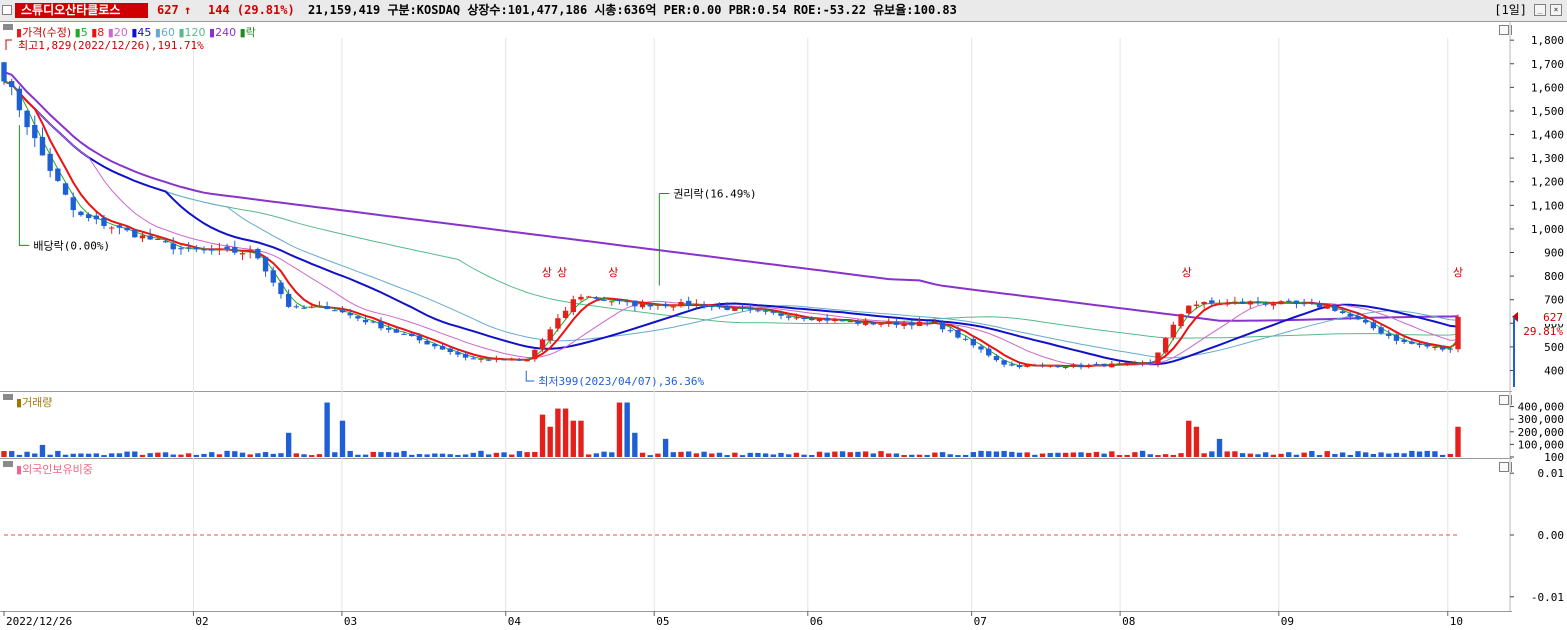 This screenshot has height=630, width=1567. I want to click on x-tick-label: 2022/12/26, so click(39, 621).